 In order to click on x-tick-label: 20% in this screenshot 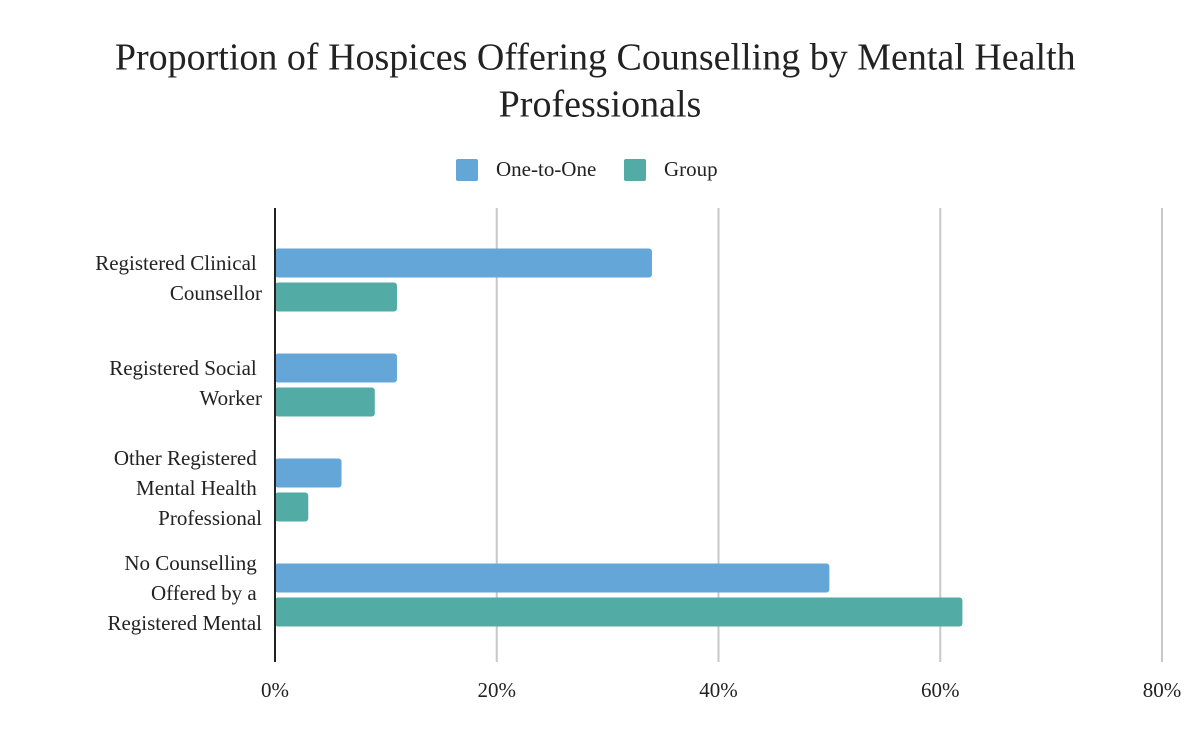, I will do `click(497, 690)`.